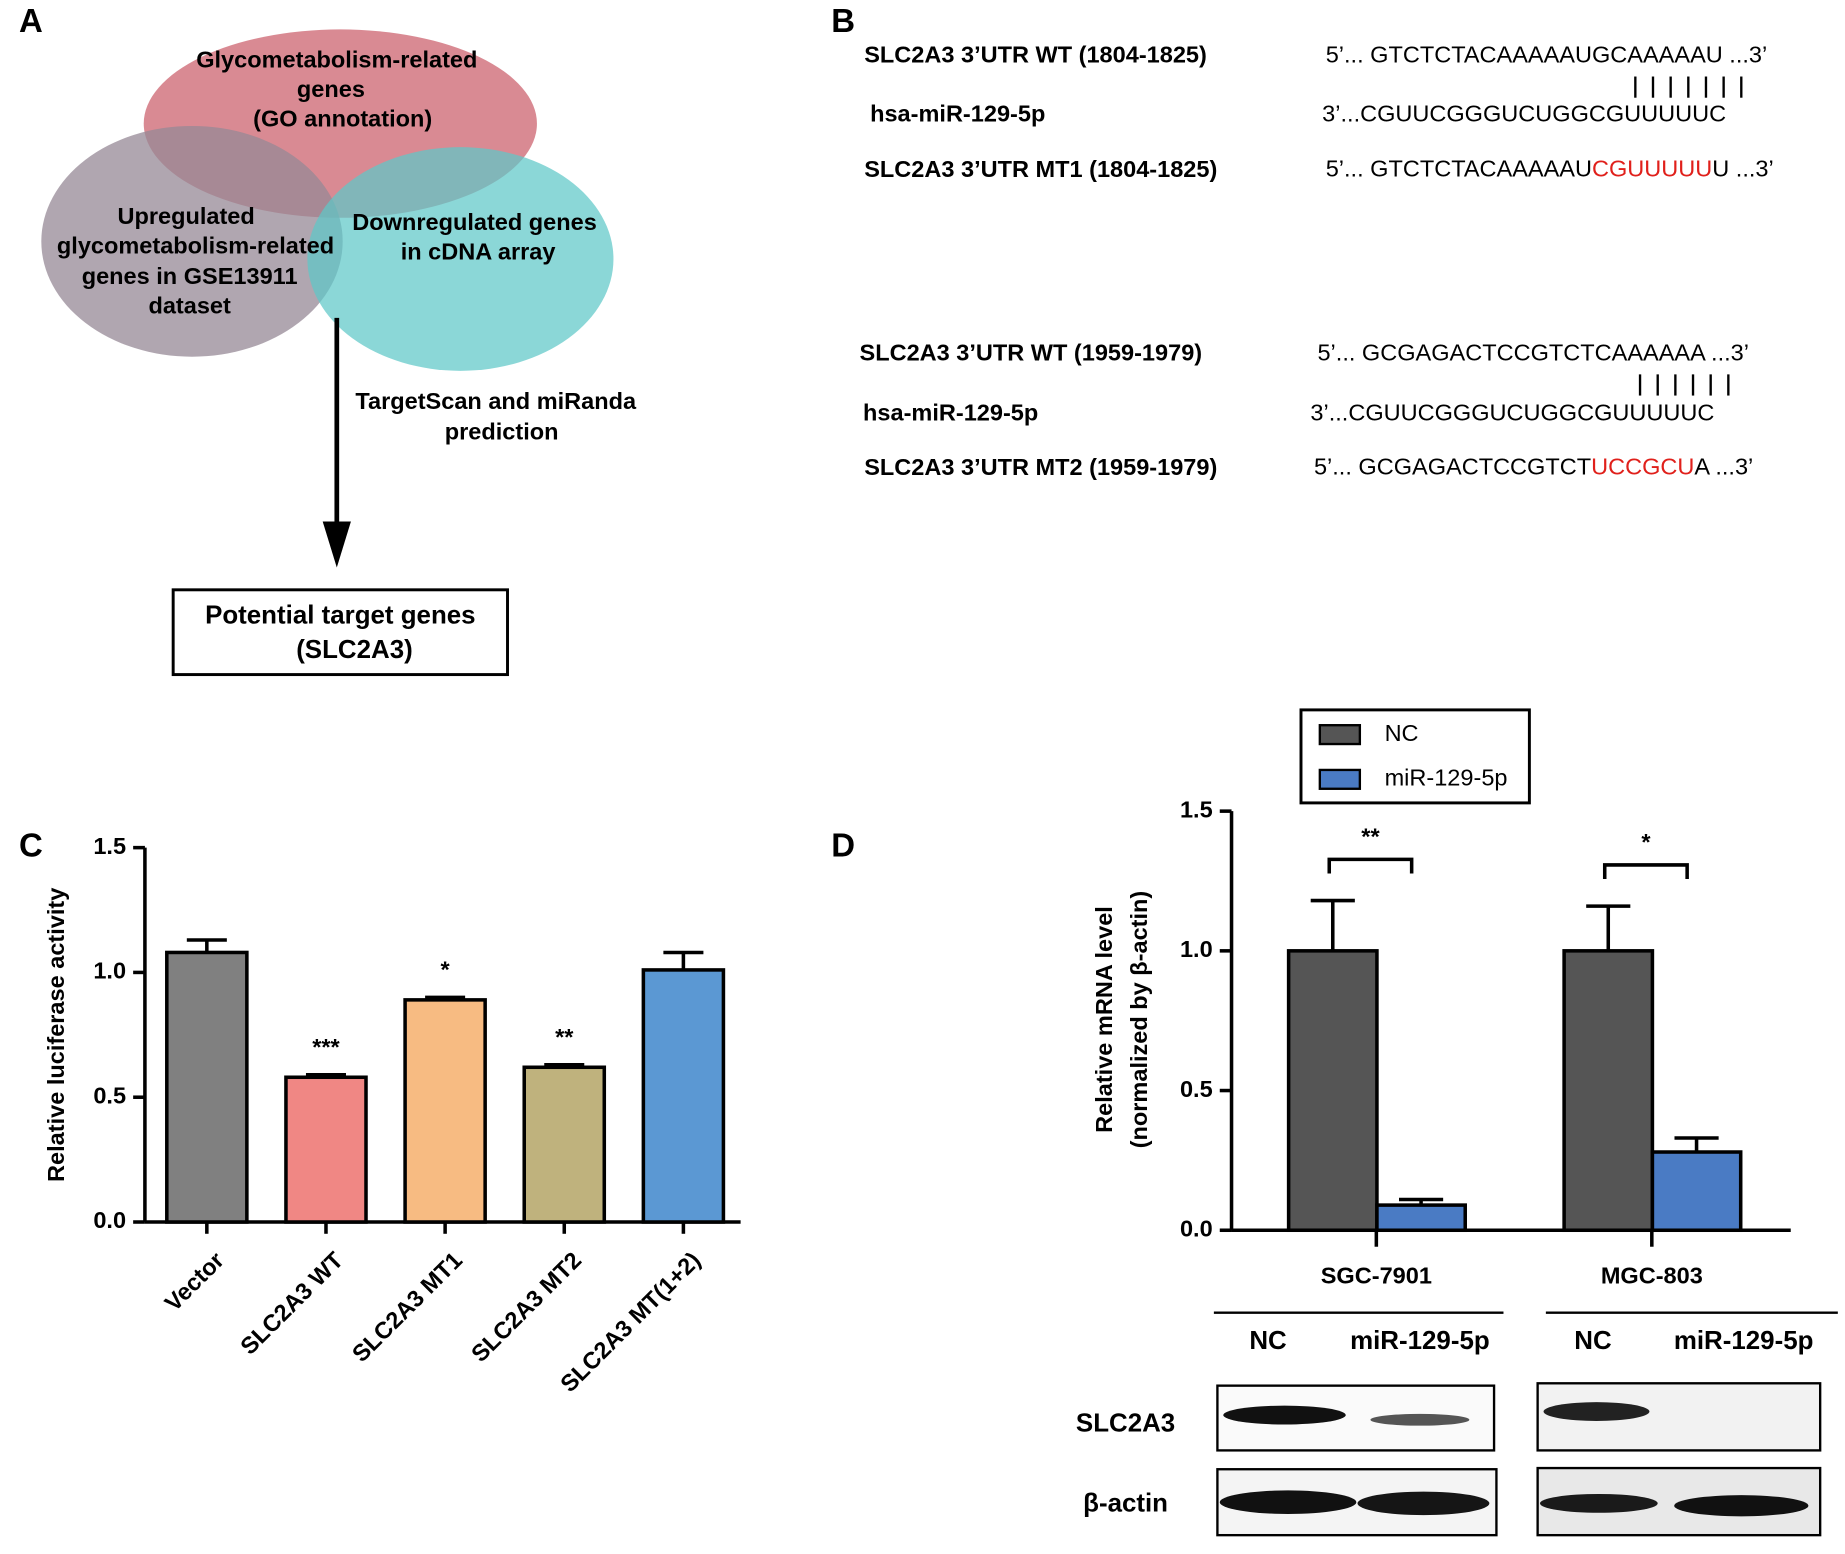 The image size is (1845, 1554). What do you see at coordinates (1652, 1276) in the screenshot?
I see `x-tick-label: MGC-803` at bounding box center [1652, 1276].